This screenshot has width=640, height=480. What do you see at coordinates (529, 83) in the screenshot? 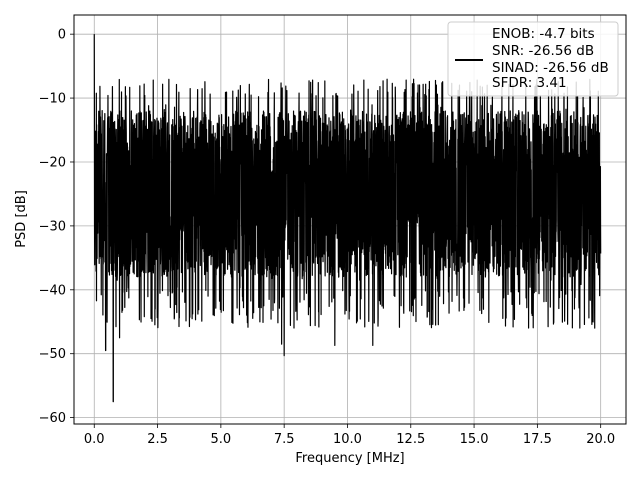
I see `legend-entry-sfdr: SFDR: 3.41` at bounding box center [529, 83].